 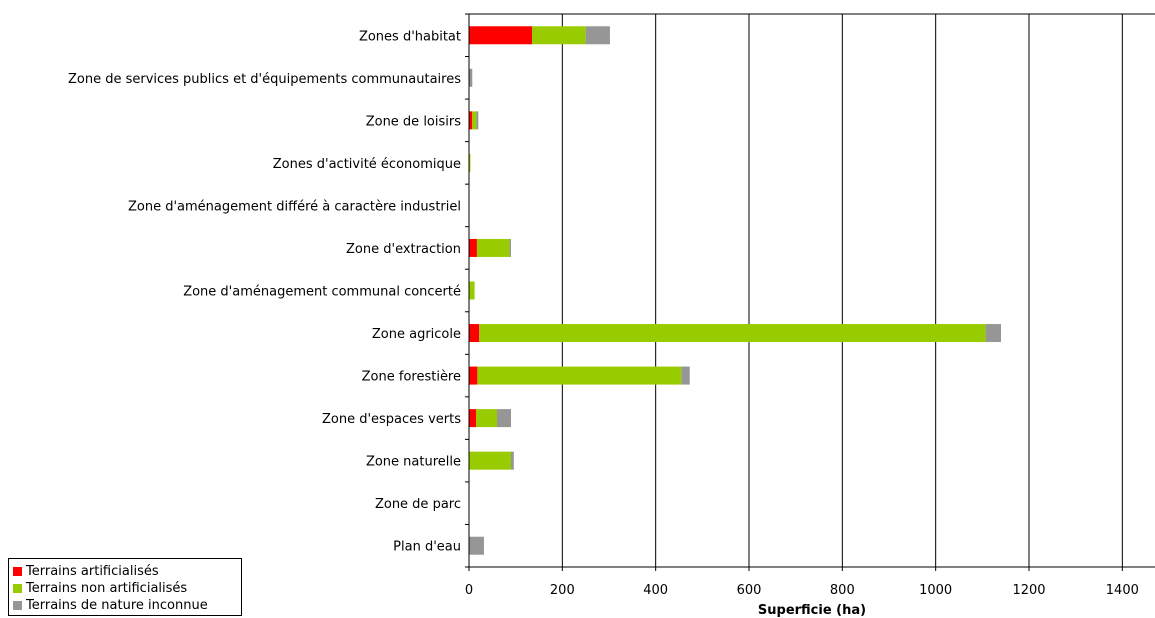 What do you see at coordinates (92, 571) in the screenshot?
I see `legend-label: Terrains artificialisés` at bounding box center [92, 571].